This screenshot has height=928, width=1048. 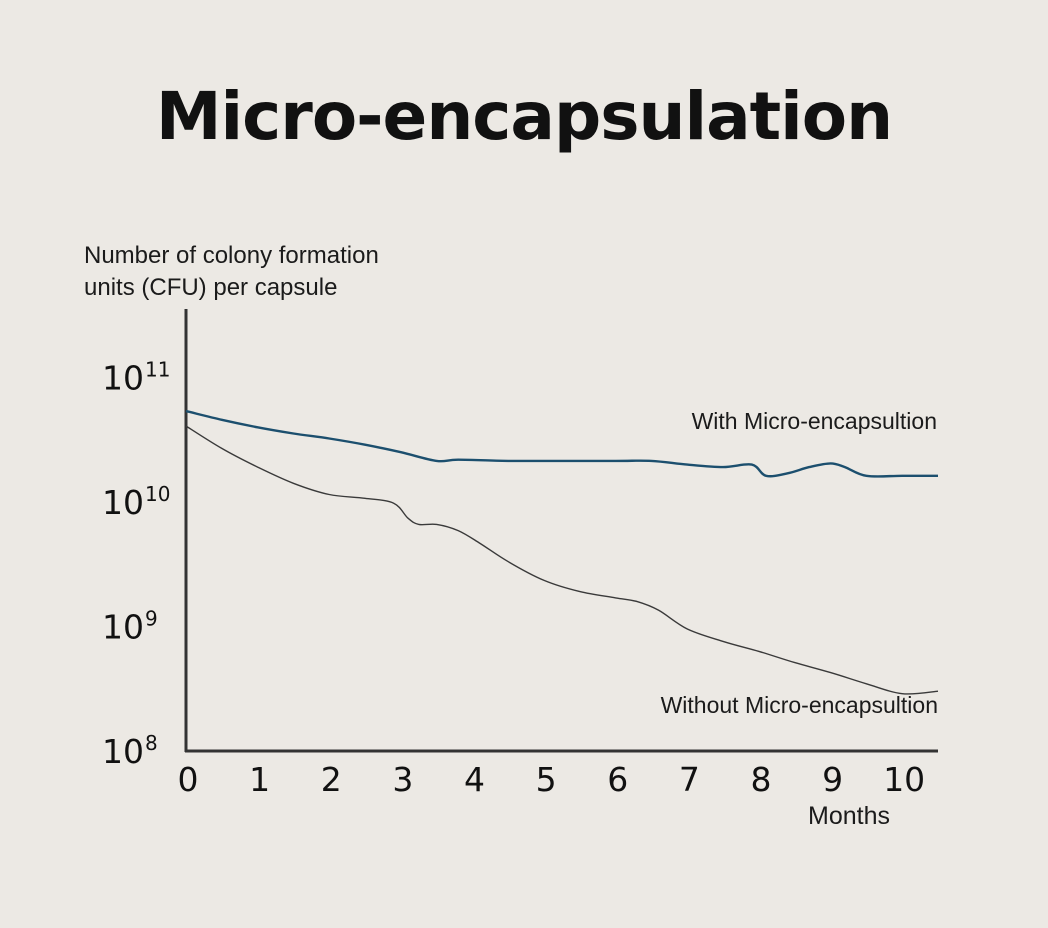 What do you see at coordinates (832, 779) in the screenshot?
I see `x-tick-label-9: 9` at bounding box center [832, 779].